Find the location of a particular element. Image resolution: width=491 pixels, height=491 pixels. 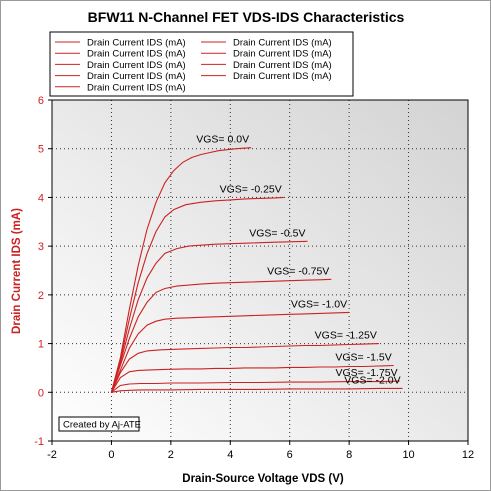

x-tick-label: -2 is located at coordinates (52, 455).